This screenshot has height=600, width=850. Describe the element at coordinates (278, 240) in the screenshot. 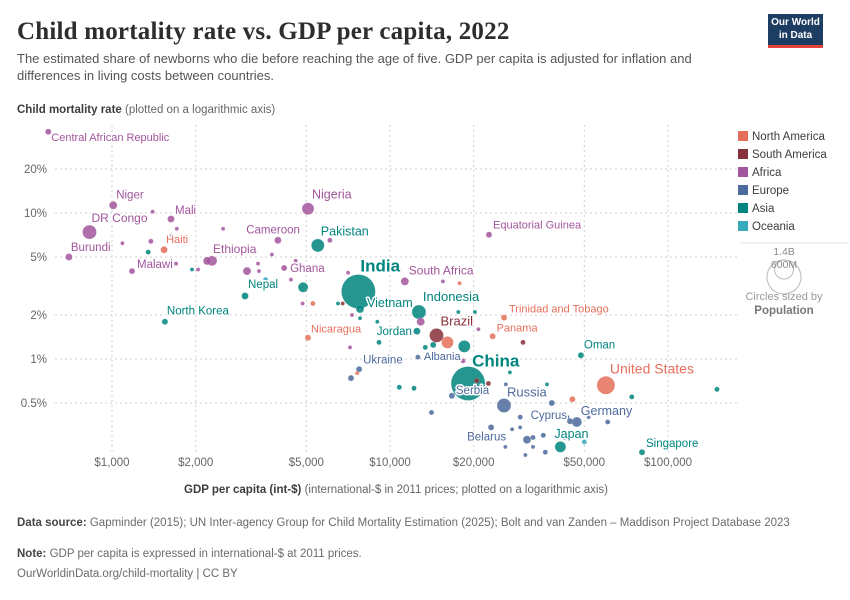

I see `data-point-cameroon` at that location.